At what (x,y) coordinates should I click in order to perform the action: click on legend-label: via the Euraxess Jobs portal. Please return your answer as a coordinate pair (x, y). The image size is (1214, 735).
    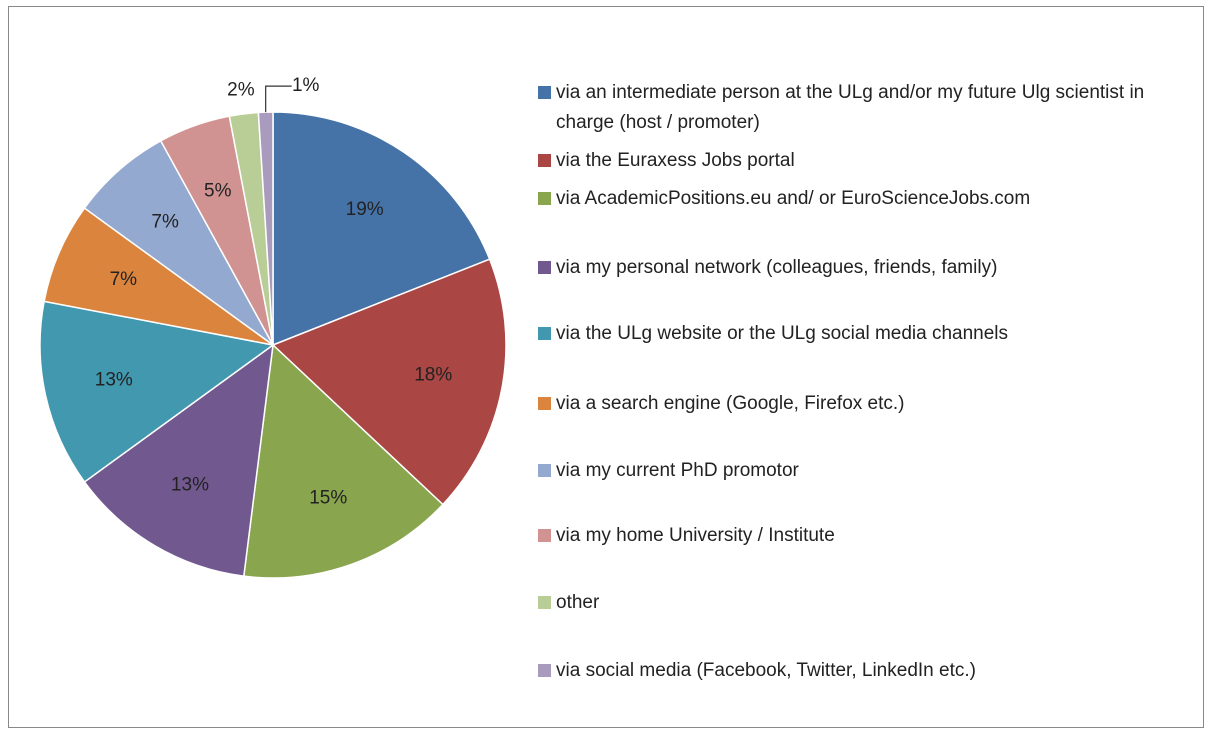
    Looking at the image, I should click on (675, 160).